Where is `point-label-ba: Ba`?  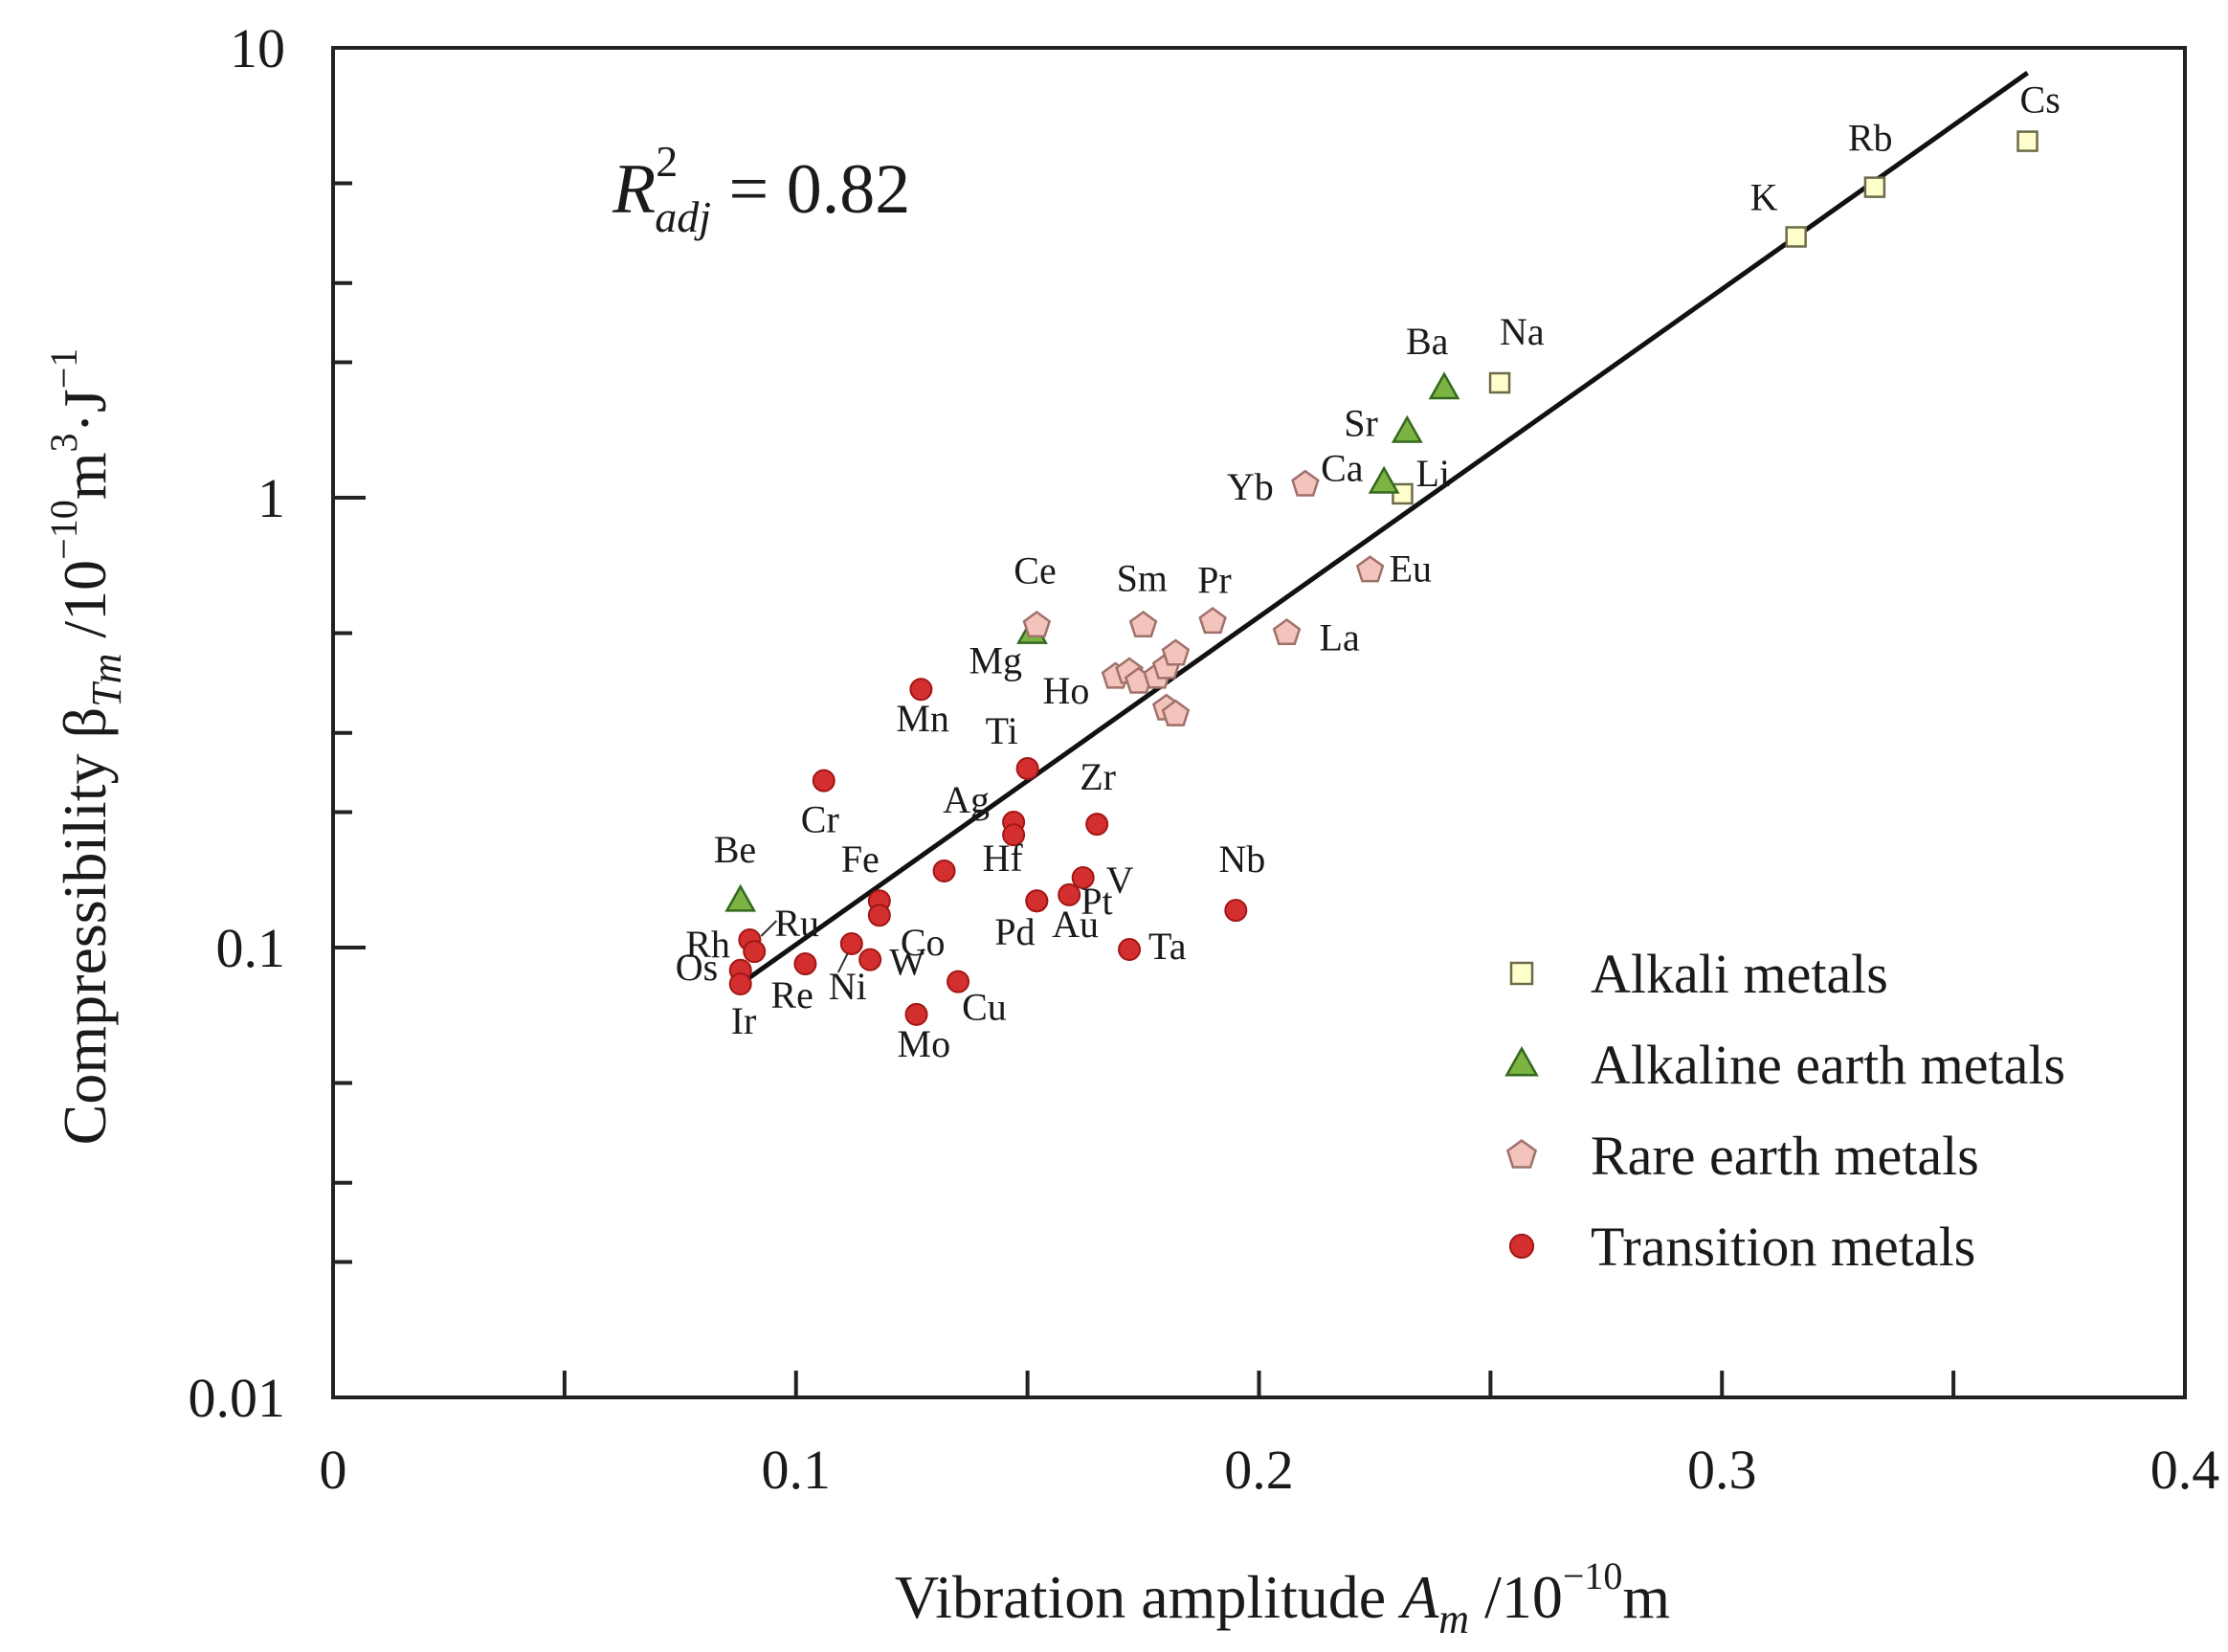
point-label-ba: Ba is located at coordinates (1428, 341).